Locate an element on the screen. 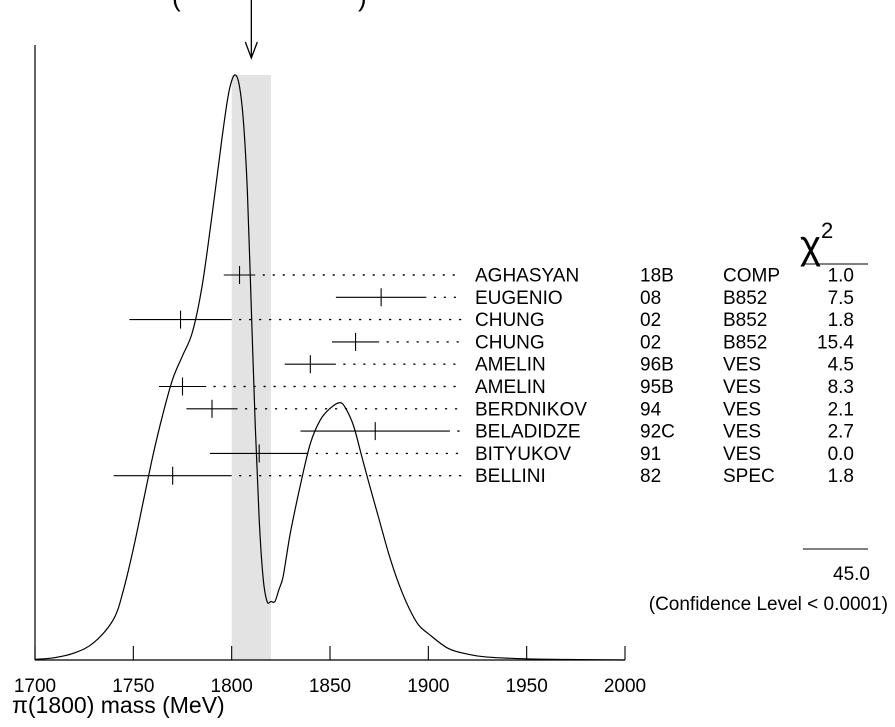  chi2-exponent: 2 is located at coordinates (827, 230).